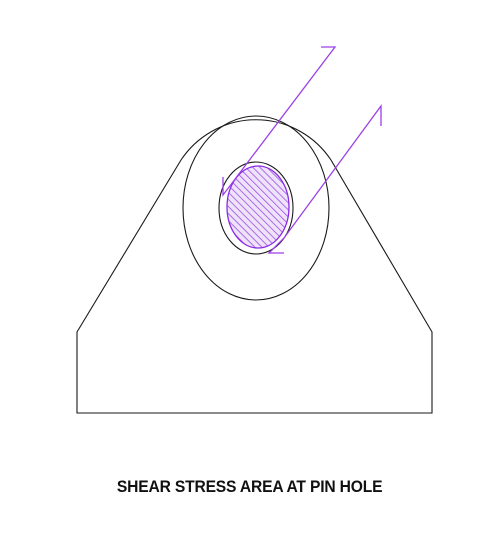  I want to click on leader-line-upper, so click(279, 121).